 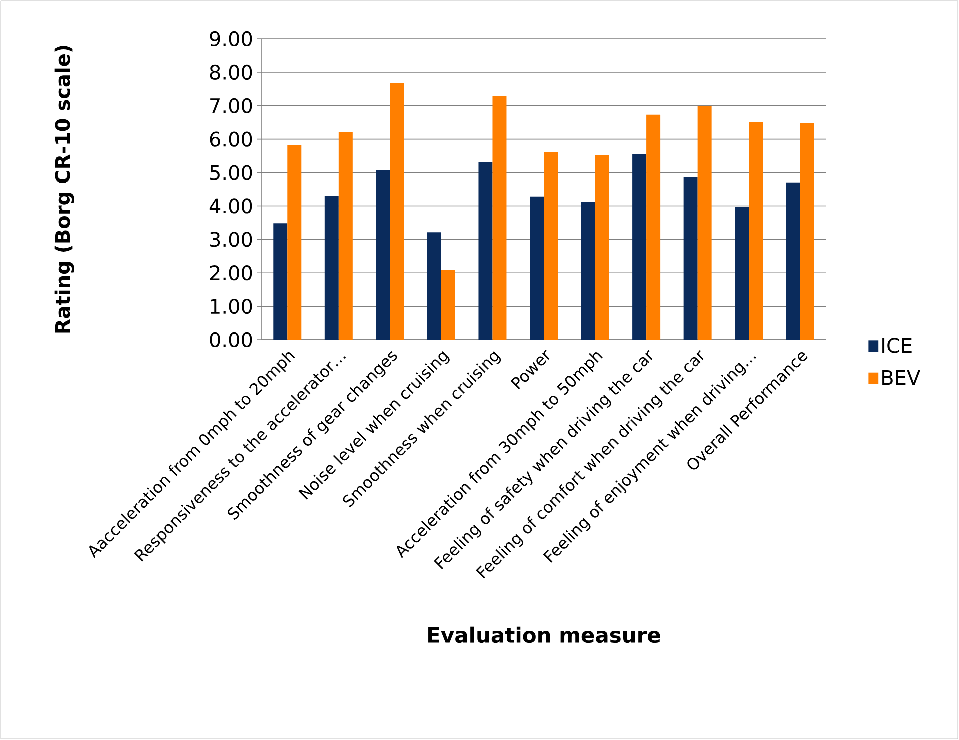 What do you see at coordinates (231, 39) in the screenshot?
I see `y-tick-label: 9.00` at bounding box center [231, 39].